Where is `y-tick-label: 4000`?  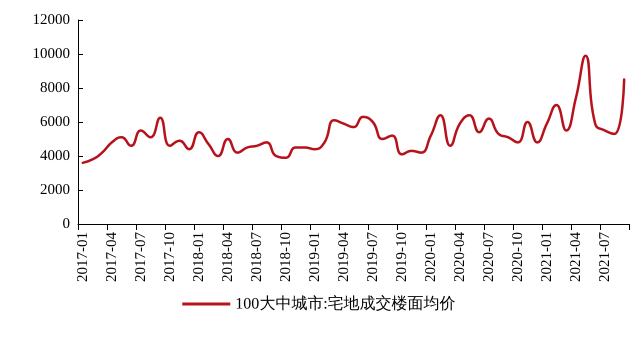
y-tick-label: 4000 is located at coordinates (55, 156).